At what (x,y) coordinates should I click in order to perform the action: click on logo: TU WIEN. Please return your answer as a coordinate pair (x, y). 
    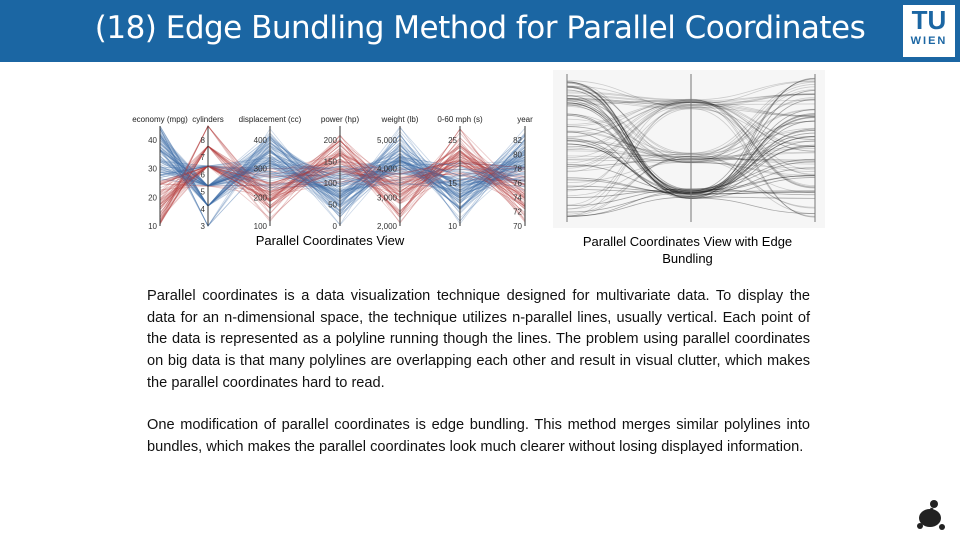
    Looking at the image, I should click on (929, 31).